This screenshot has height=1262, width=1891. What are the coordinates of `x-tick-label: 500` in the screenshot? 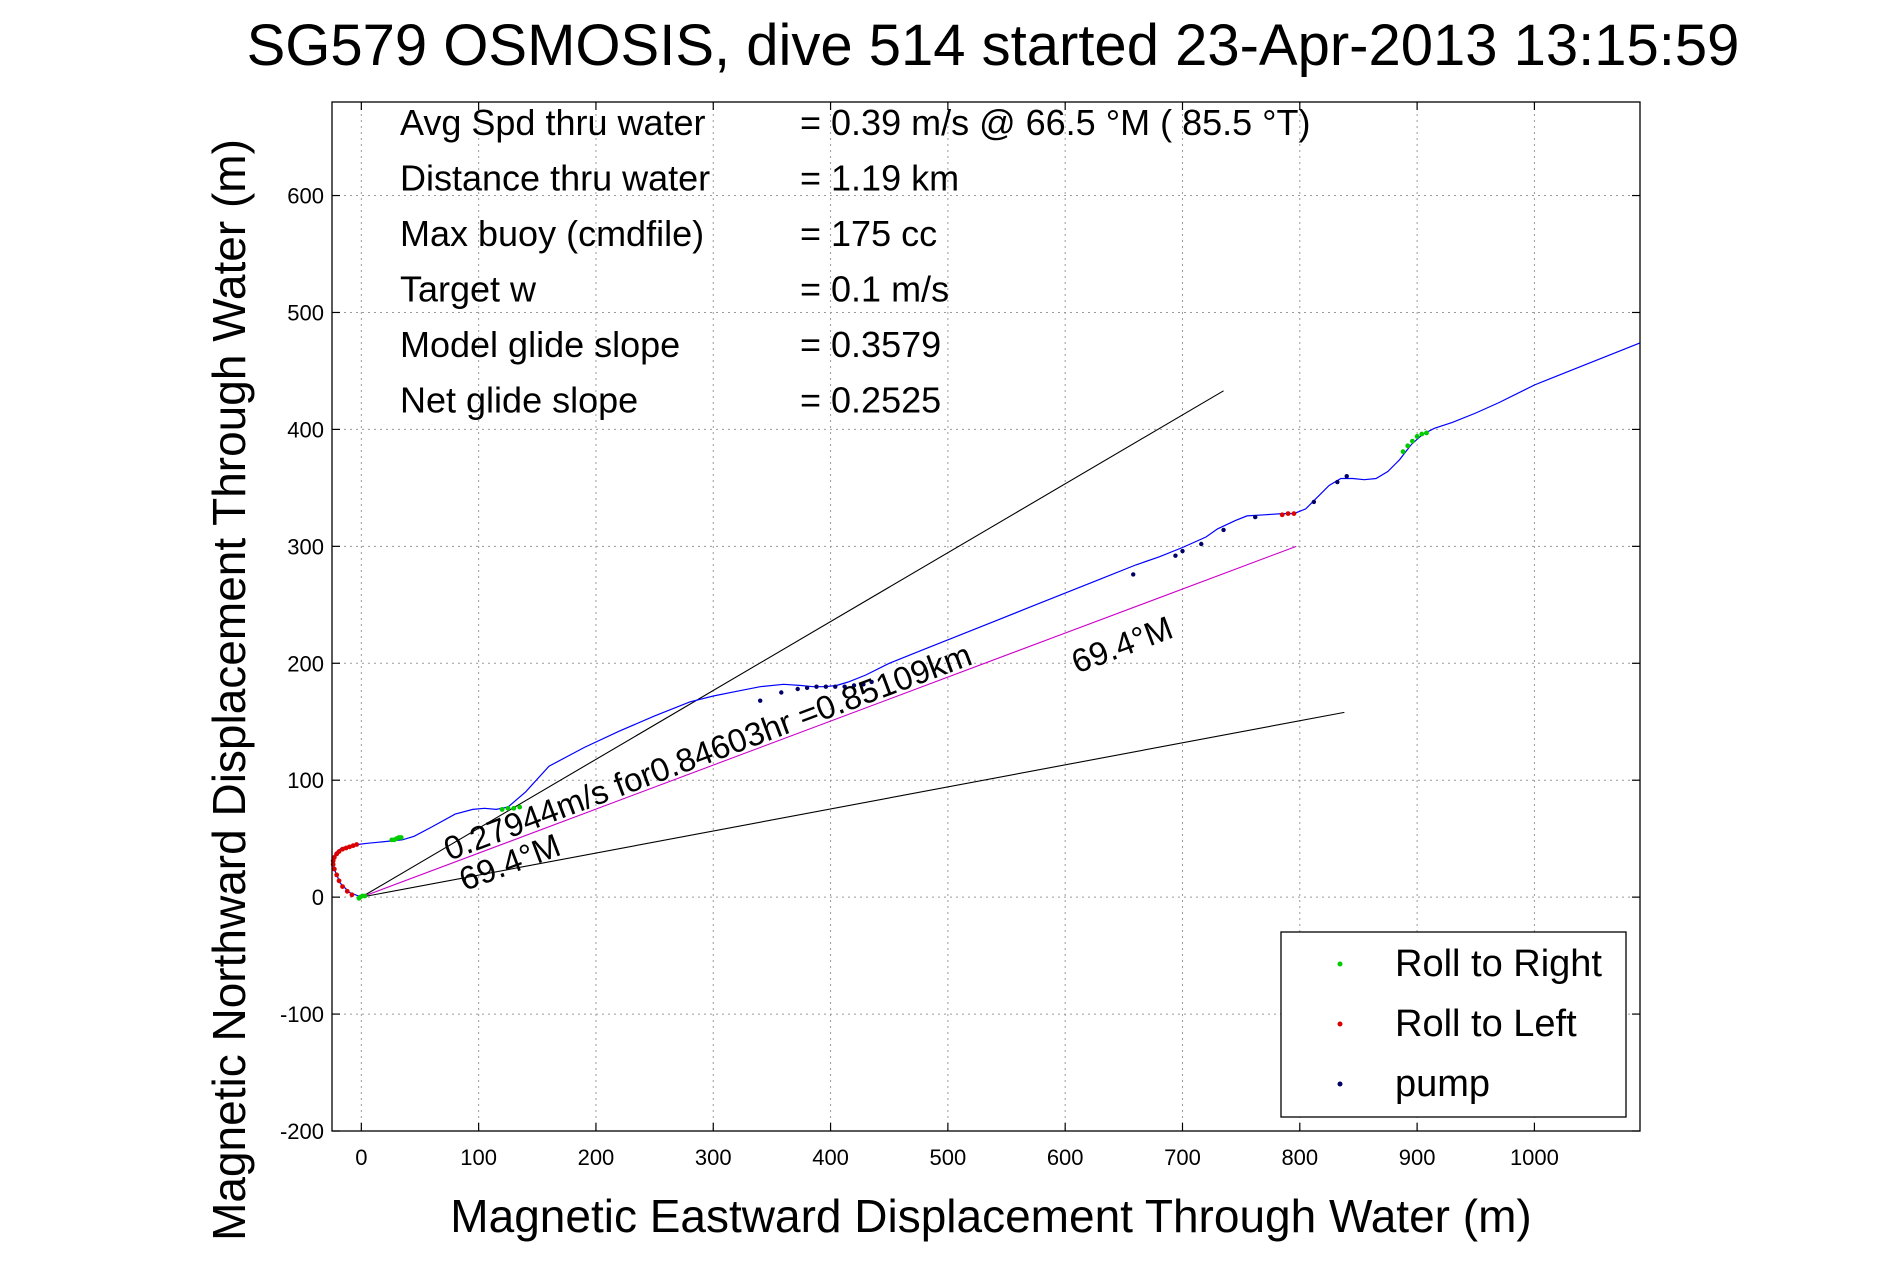 It's located at (948, 1157).